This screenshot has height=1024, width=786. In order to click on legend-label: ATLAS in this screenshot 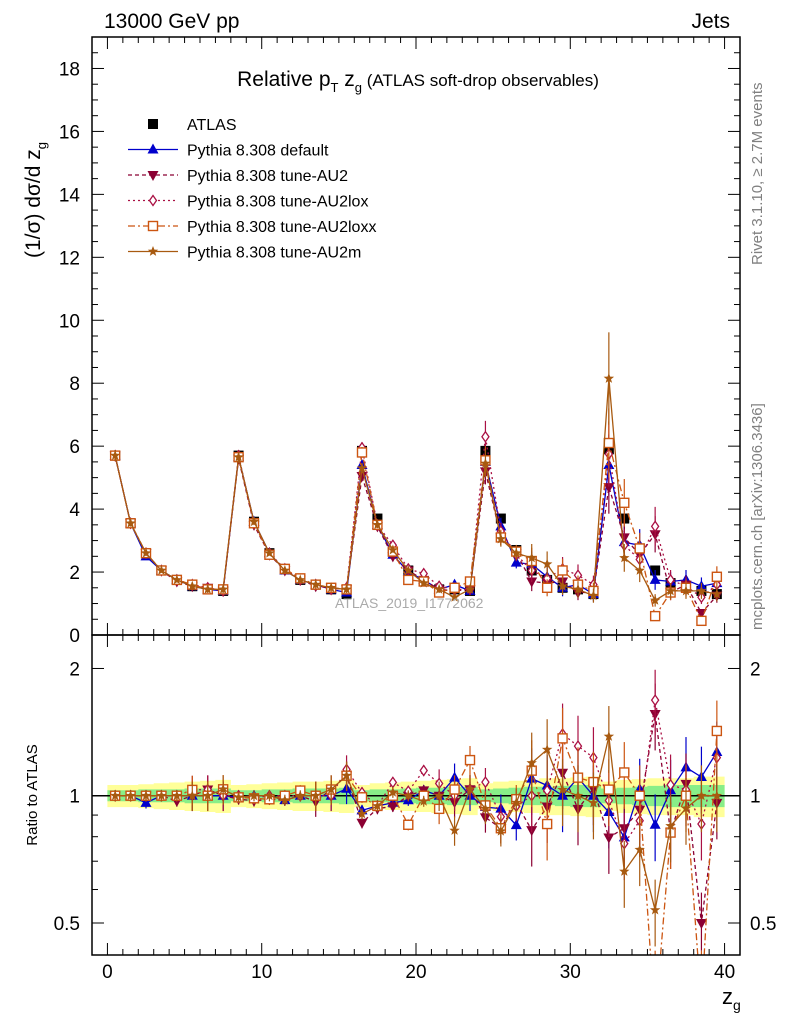, I will do `click(212, 125)`.